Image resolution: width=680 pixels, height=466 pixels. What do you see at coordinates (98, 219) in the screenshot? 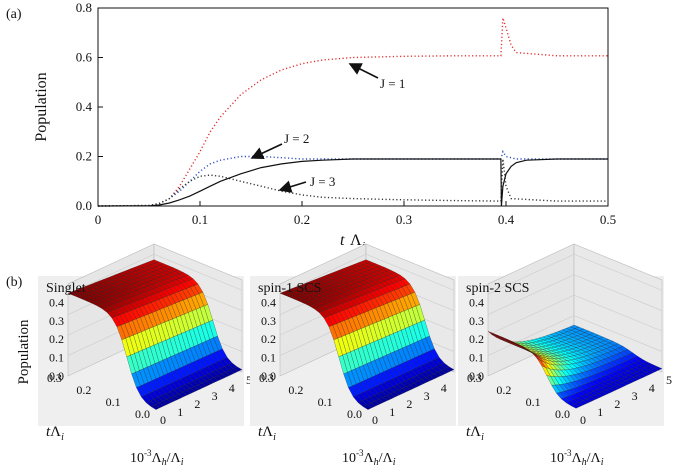
I see `a-xtick-label: 0` at bounding box center [98, 219].